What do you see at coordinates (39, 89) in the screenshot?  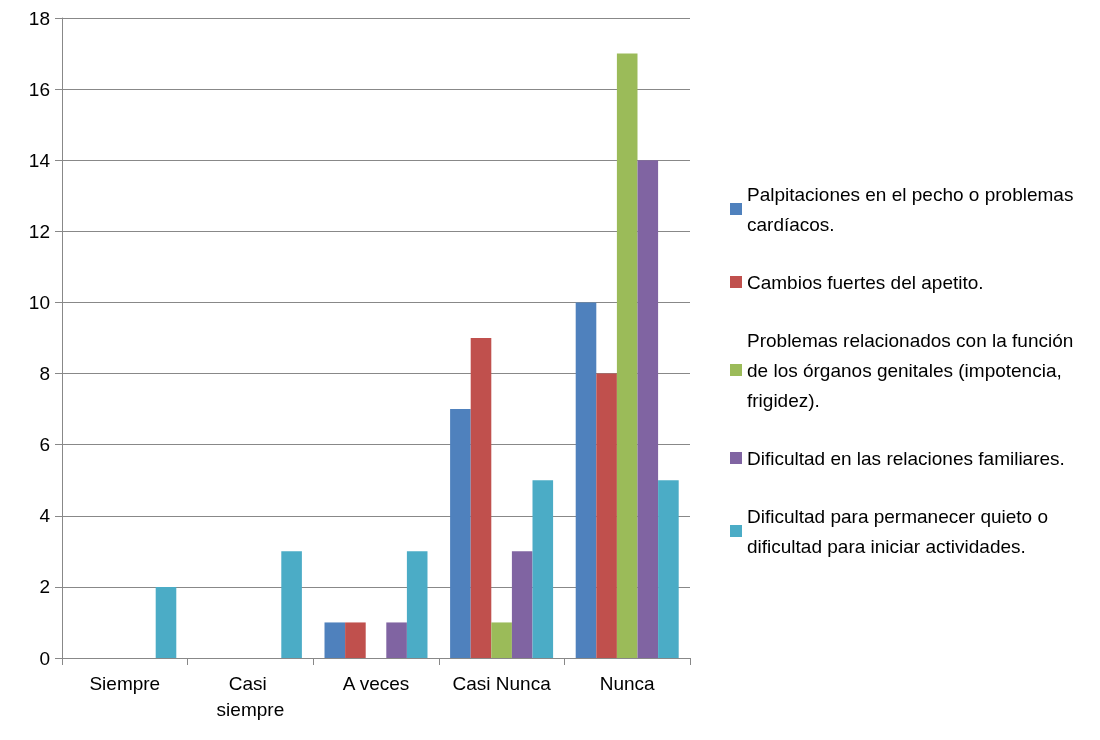 I see `y-tick-label: 16` at bounding box center [39, 89].